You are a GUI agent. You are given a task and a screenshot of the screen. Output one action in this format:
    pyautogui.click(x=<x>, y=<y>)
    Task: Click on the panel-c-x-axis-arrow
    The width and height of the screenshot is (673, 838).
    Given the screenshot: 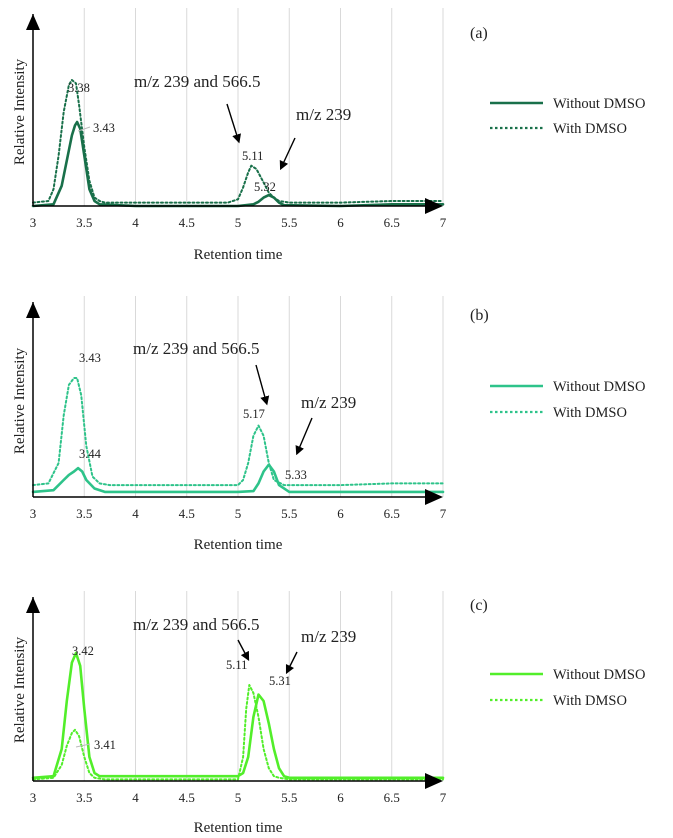 What is the action you would take?
    pyautogui.click(x=434, y=781)
    